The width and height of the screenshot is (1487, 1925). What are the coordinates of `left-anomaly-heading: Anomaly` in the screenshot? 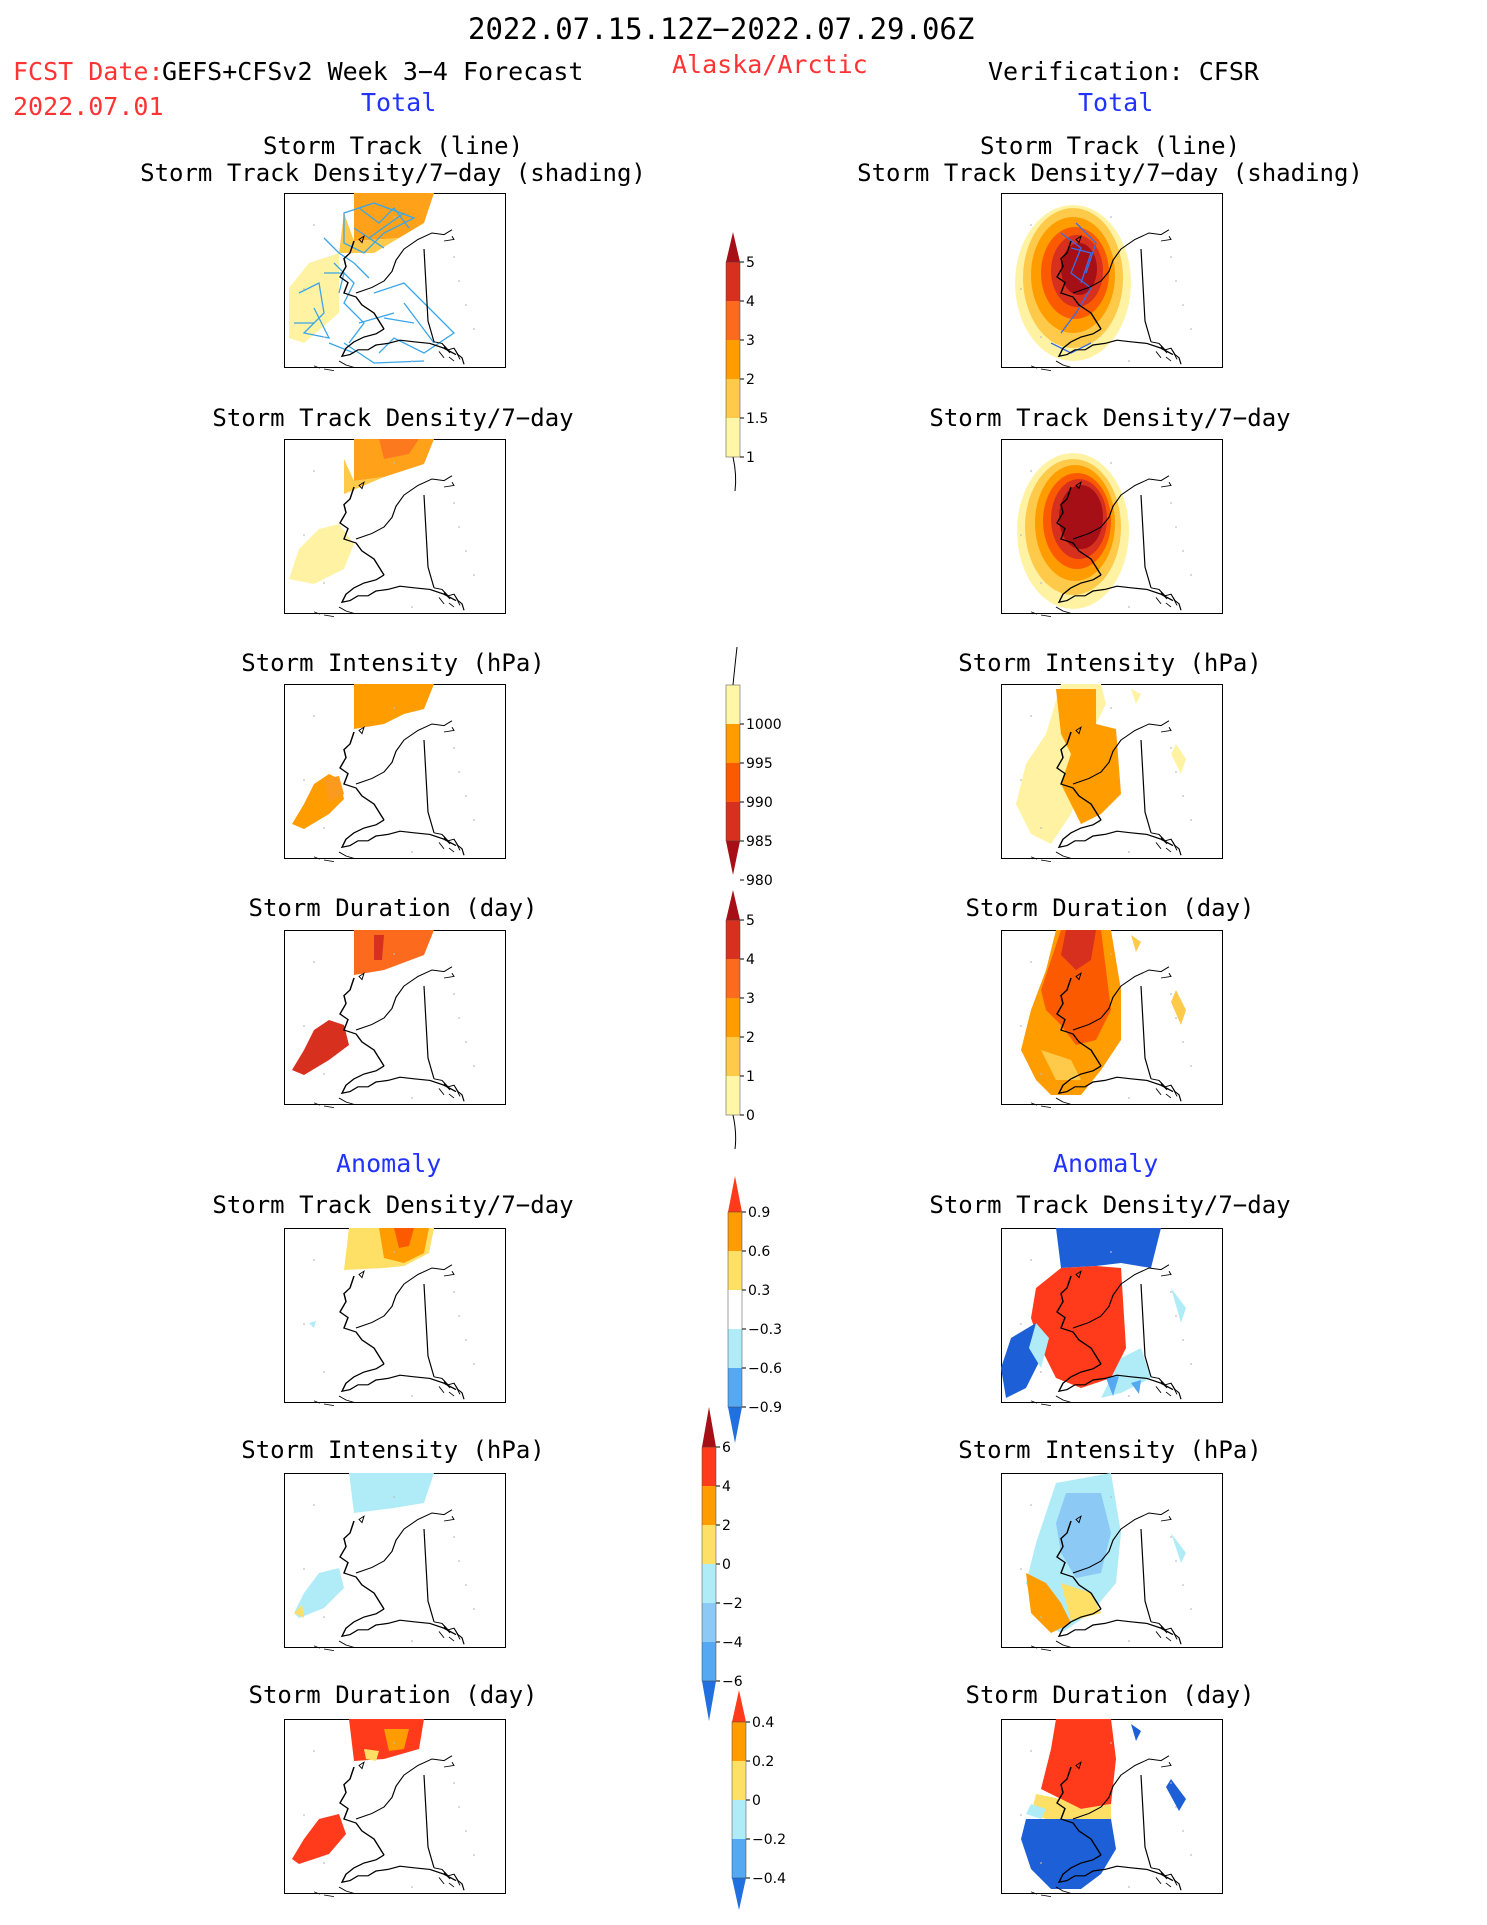 It's located at (389, 1163).